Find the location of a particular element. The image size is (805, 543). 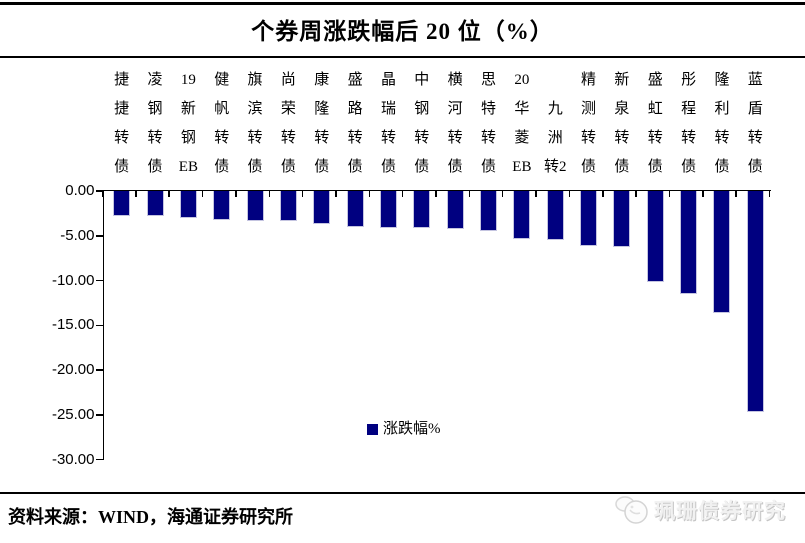

category-label-char: 盾 is located at coordinates (755, 109).